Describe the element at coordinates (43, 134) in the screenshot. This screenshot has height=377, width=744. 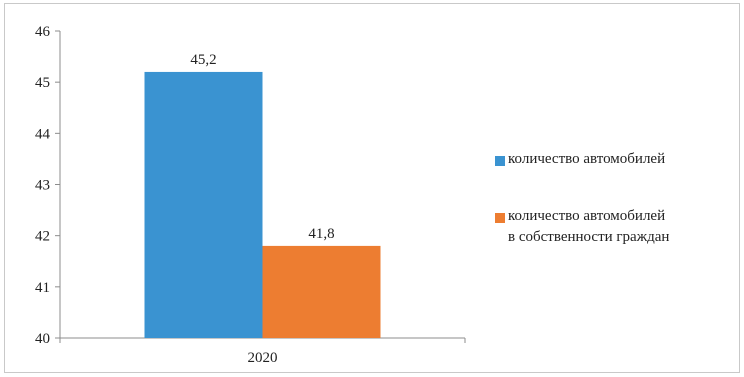
I see `y-tick-label: 44` at that location.